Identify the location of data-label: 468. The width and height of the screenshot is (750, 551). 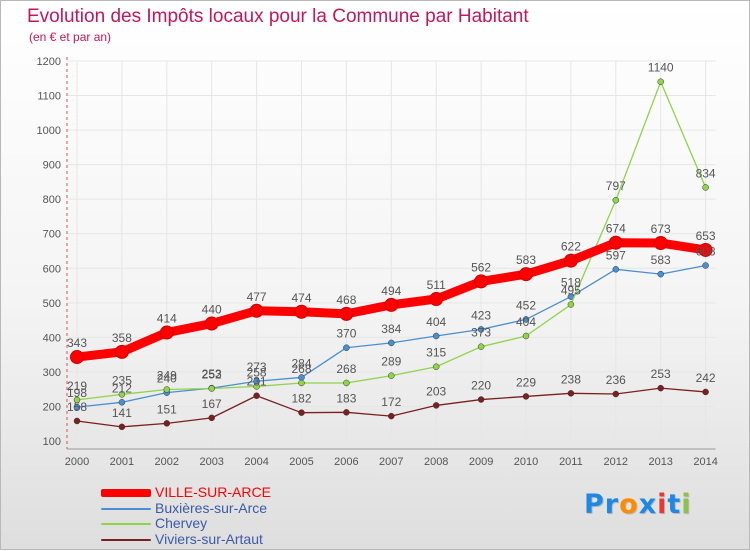
(346, 300).